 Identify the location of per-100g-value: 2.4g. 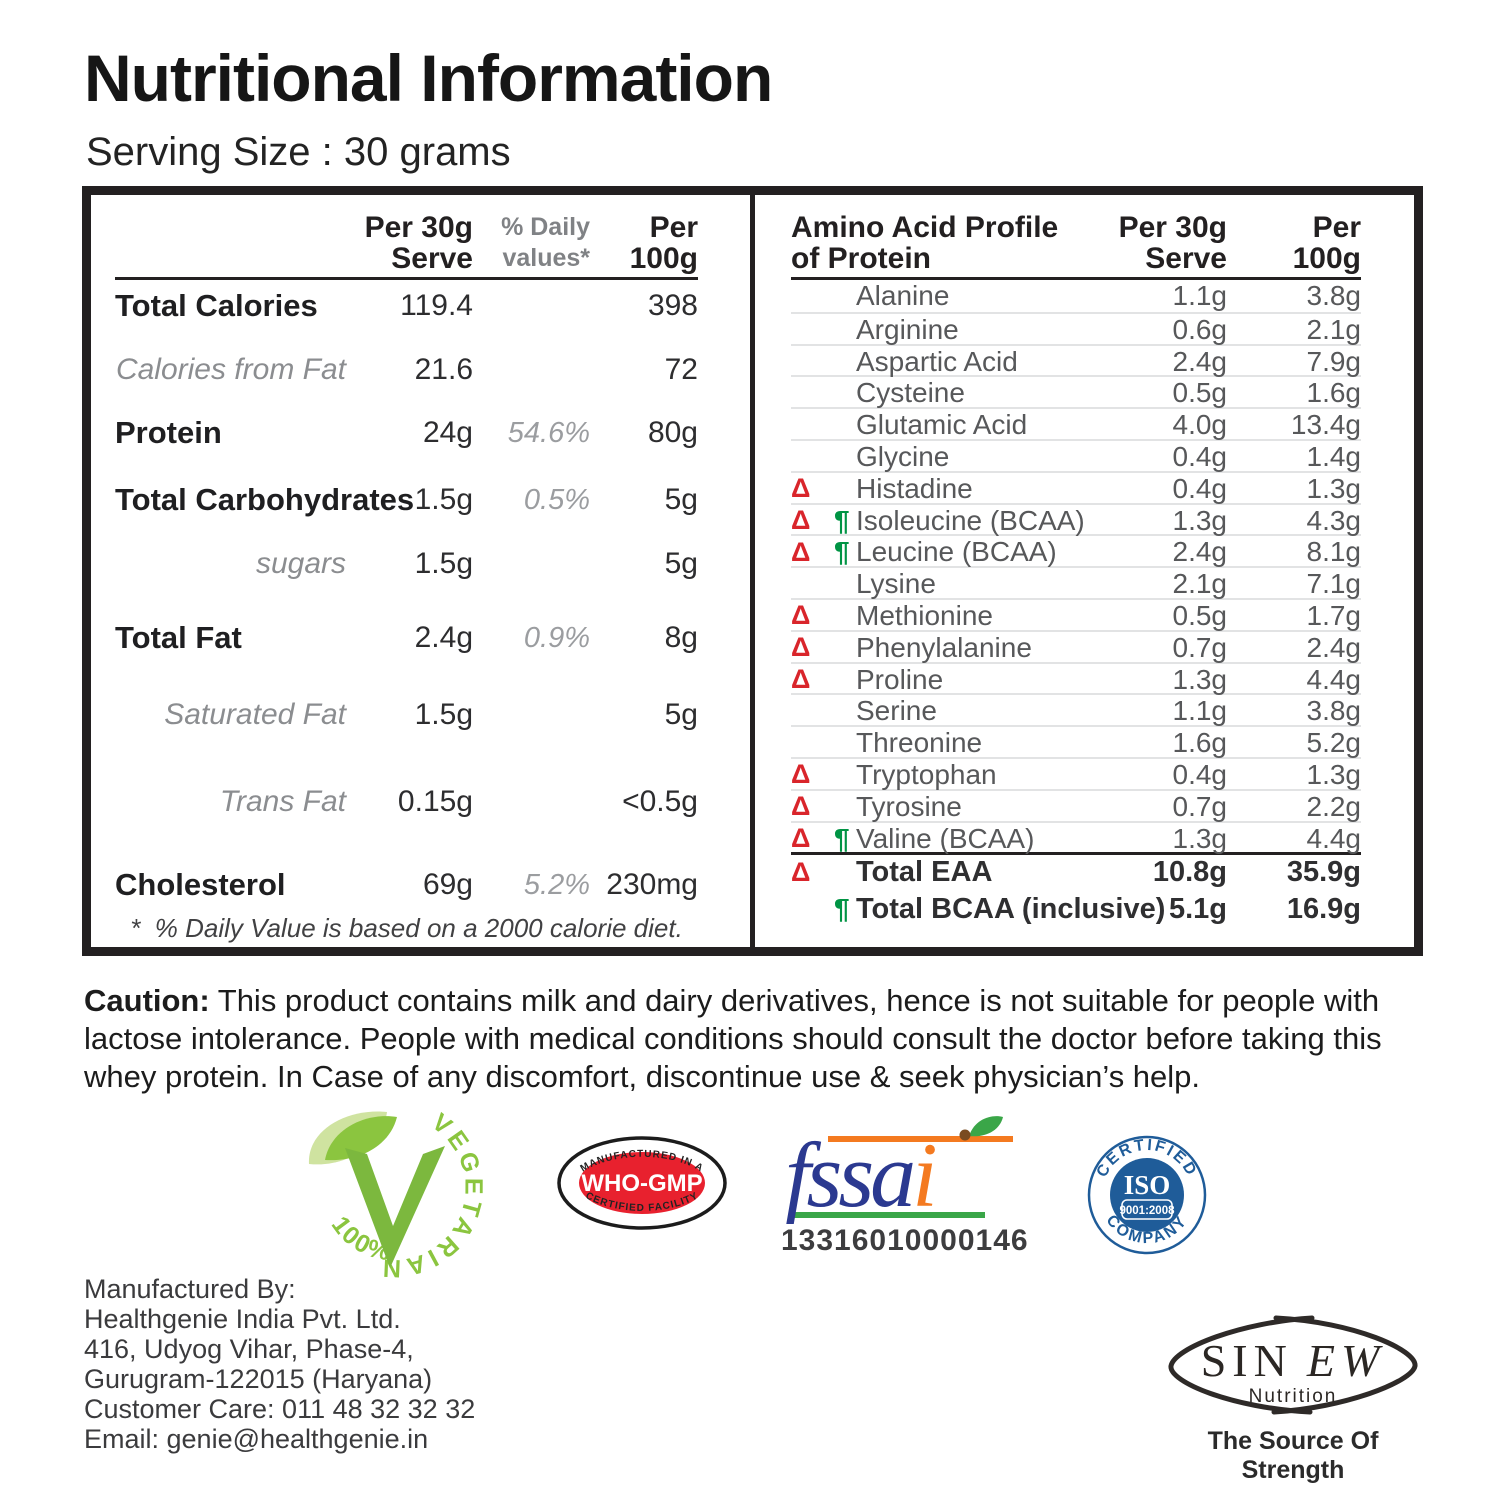
(1334, 647).